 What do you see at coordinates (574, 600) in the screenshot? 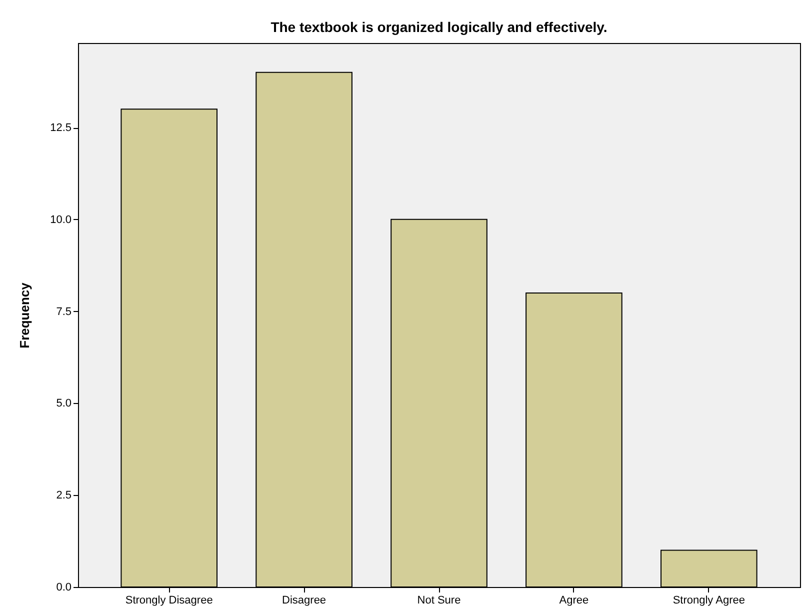
I see `x-tick-label: Agree` at bounding box center [574, 600].